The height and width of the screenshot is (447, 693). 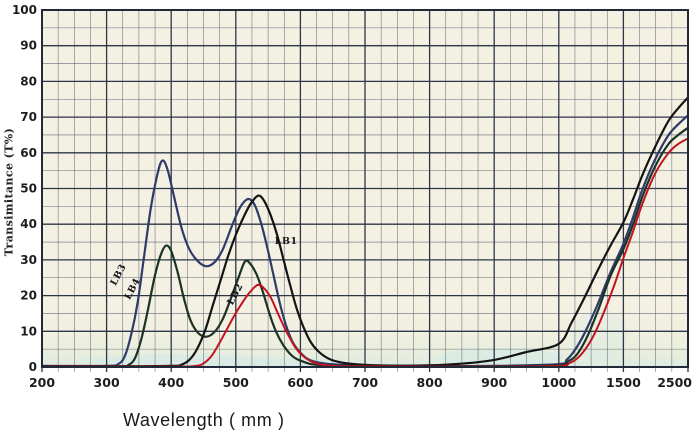 I want to click on y-tick-label-20: 20, so click(x=28, y=296).